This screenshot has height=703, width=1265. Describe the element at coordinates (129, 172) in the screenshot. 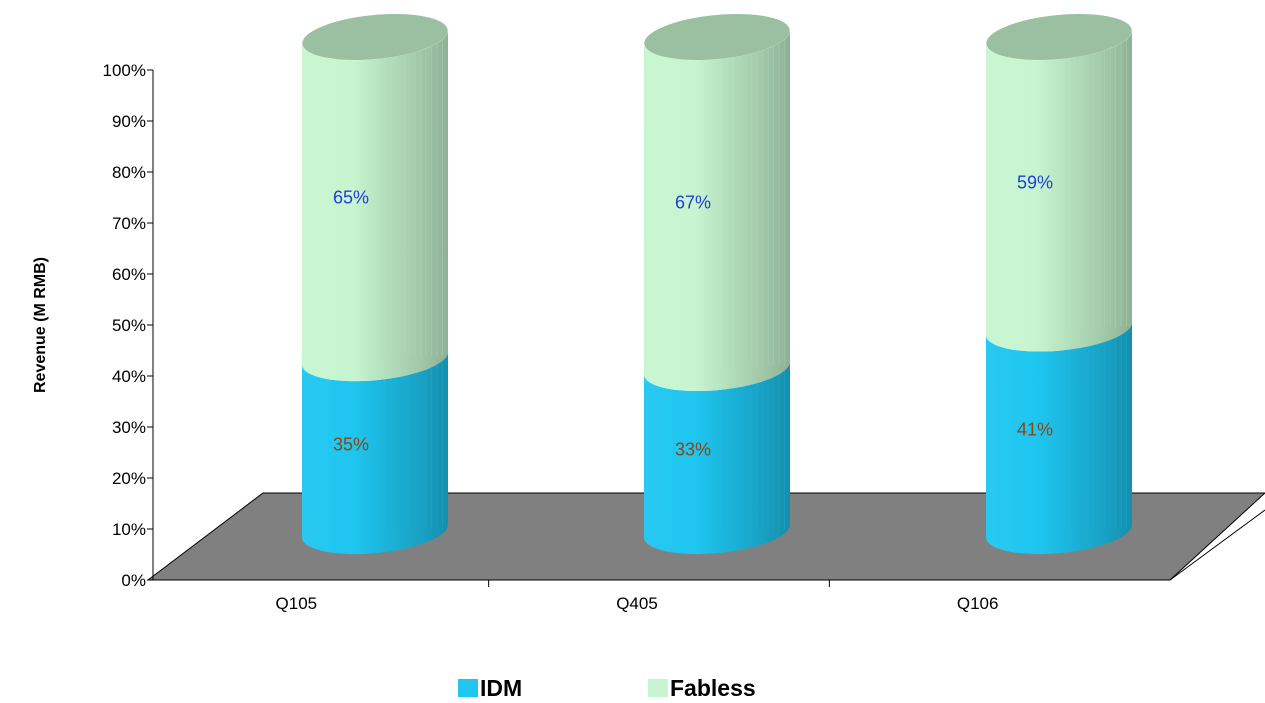

I see `y-tick-label: 80%` at that location.